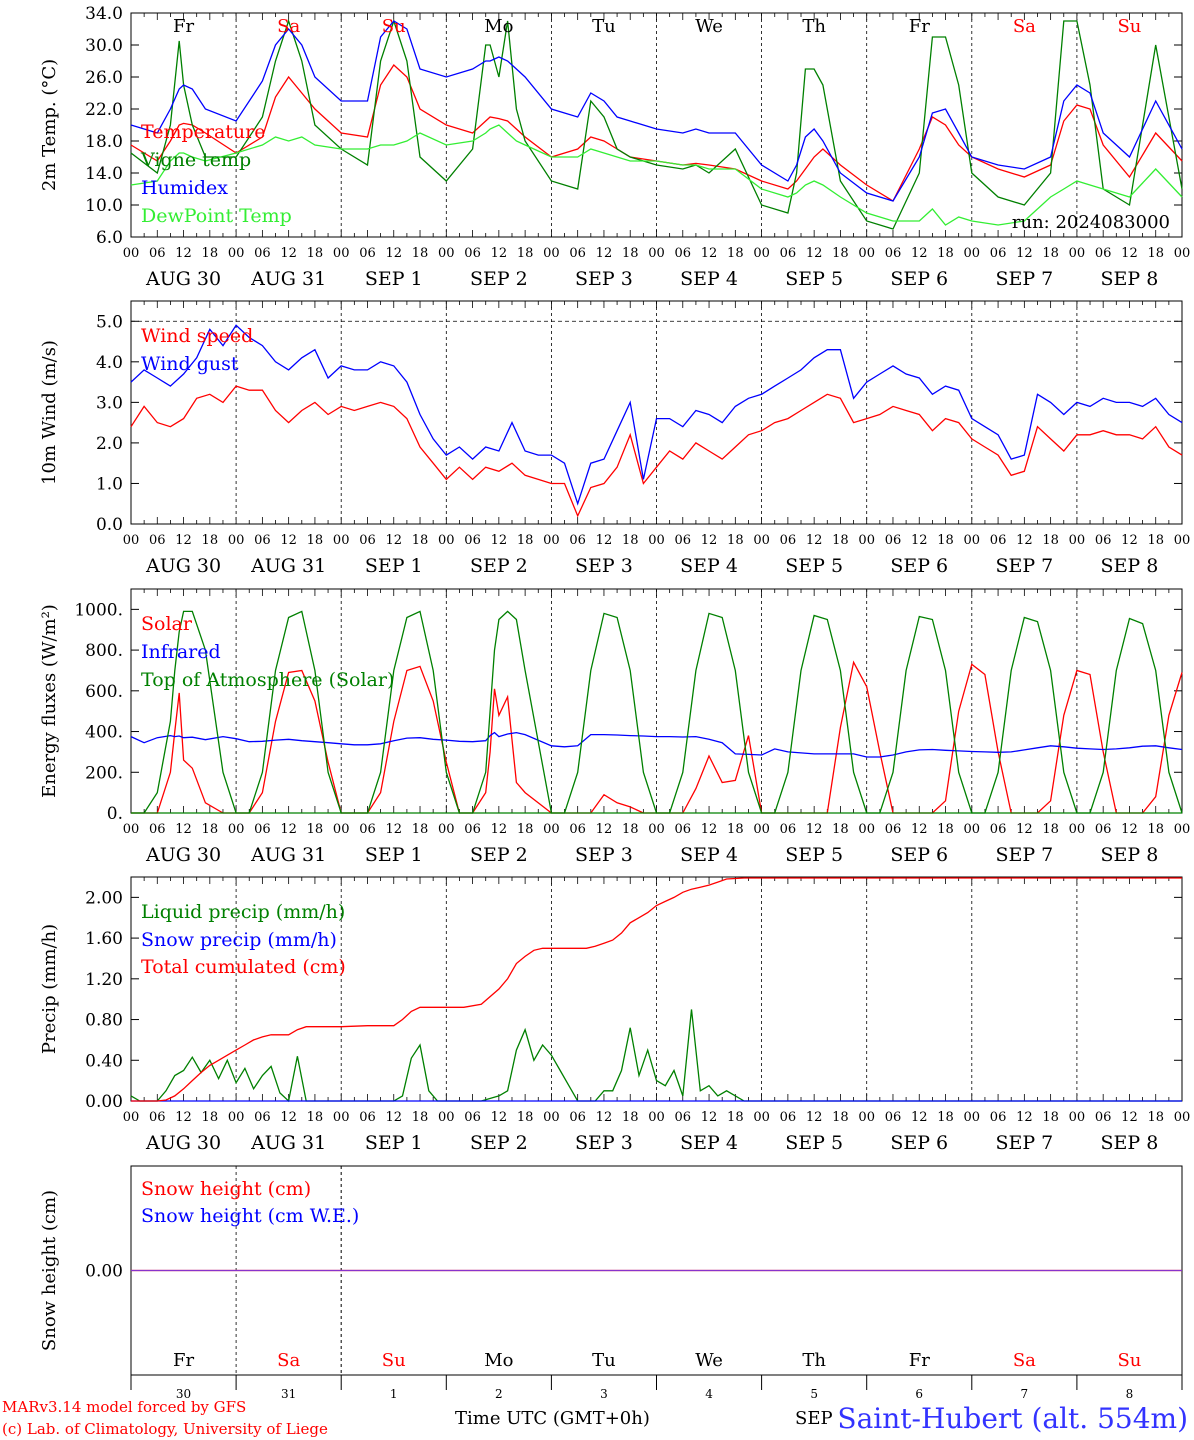  What do you see at coordinates (919, 1394) in the screenshot?
I see `day-number: 6` at bounding box center [919, 1394].